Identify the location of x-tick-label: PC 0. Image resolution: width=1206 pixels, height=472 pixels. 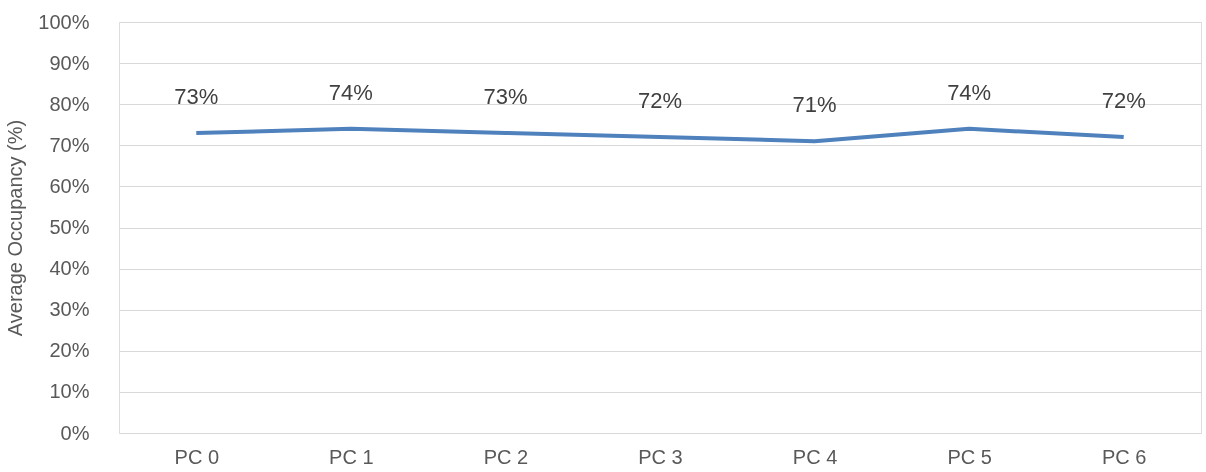
(197, 456).